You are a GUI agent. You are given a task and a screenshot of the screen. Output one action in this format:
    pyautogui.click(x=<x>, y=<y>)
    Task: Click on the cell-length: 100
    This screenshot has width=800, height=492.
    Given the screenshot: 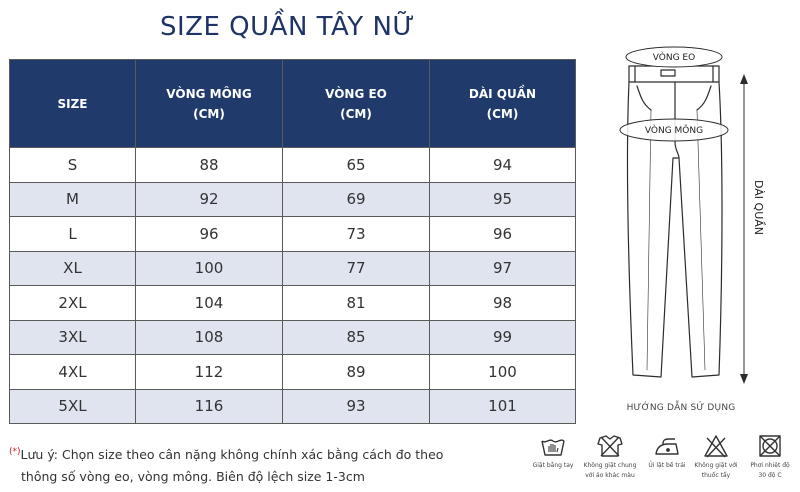 What is the action you would take?
    pyautogui.click(x=502, y=372)
    